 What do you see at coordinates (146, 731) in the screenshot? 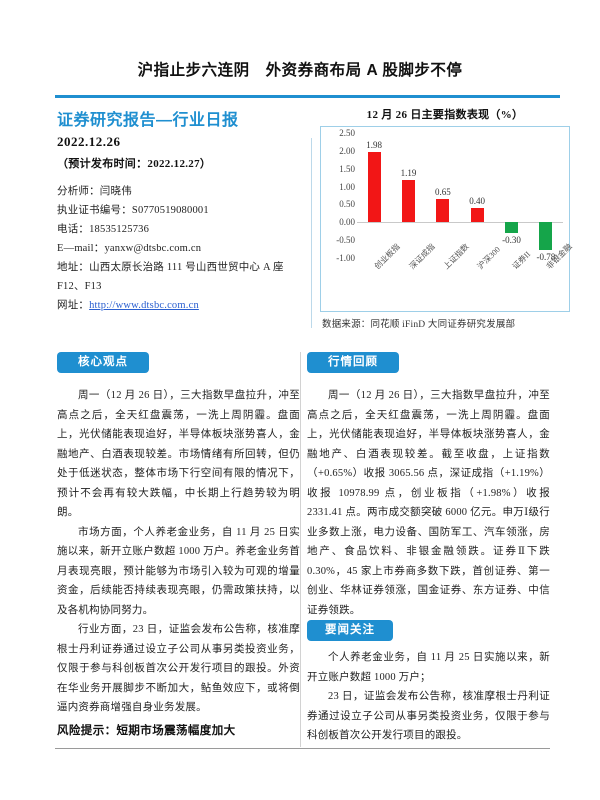
I see `risk-note: 风险提示：短期市场震荡幅度加大` at bounding box center [146, 731].